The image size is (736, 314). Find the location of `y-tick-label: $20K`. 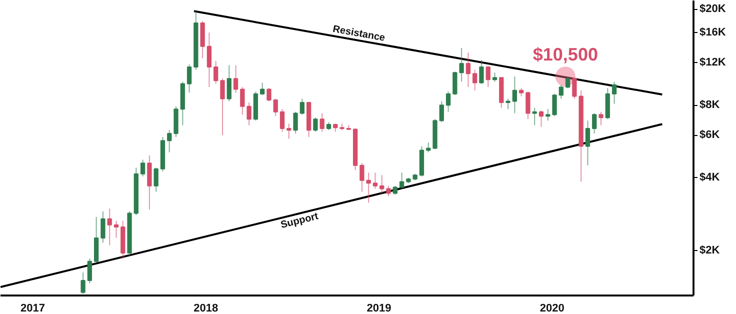

y-tick-label: $20K is located at coordinates (713, 9).